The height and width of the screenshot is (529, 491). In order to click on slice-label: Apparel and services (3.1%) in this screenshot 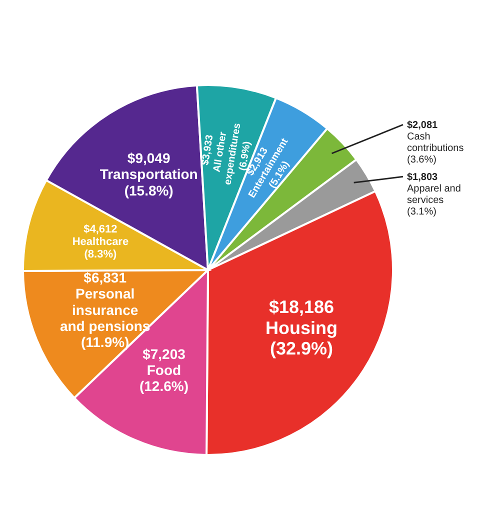, I will do `click(434, 201)`.